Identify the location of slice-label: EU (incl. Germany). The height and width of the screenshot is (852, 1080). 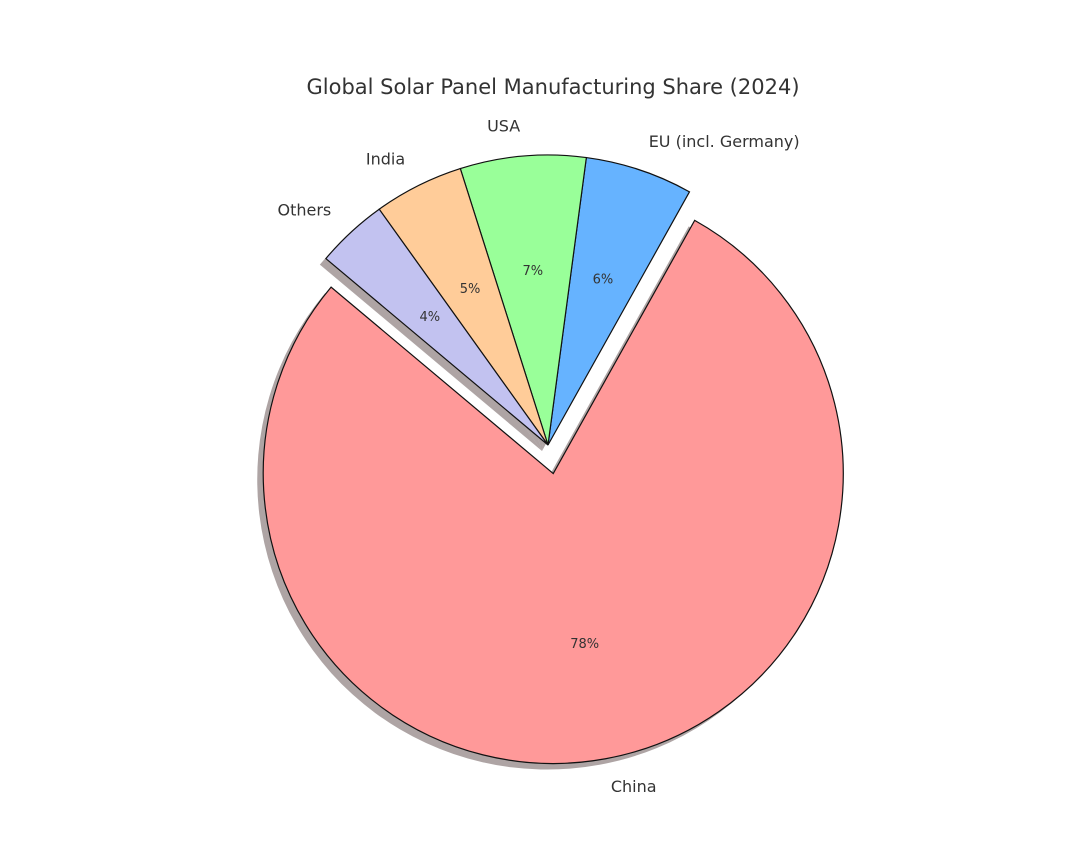
(724, 141).